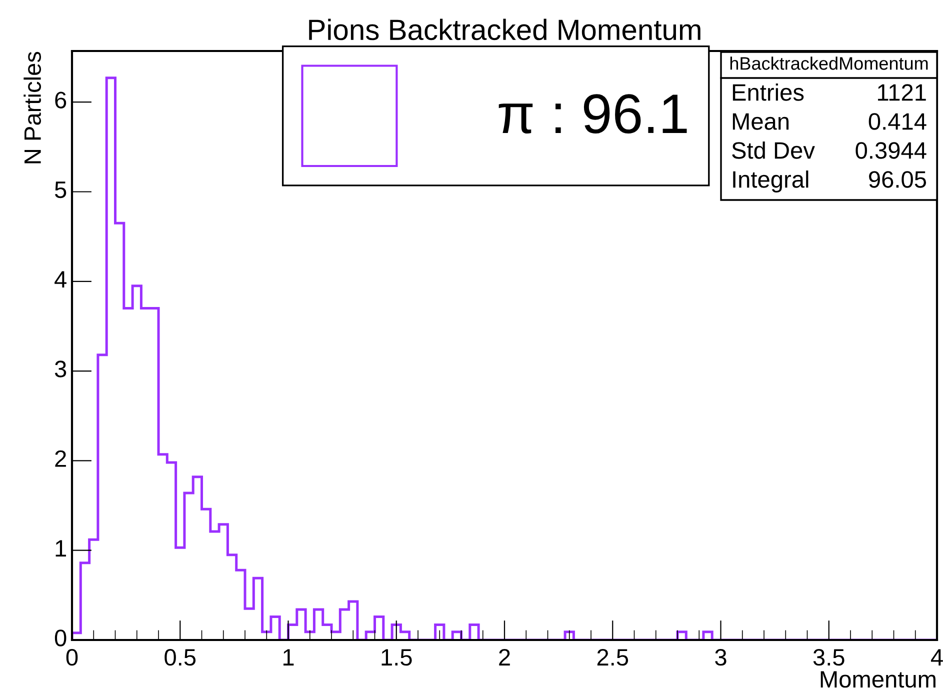 This screenshot has width=943, height=698. Describe the element at coordinates (720, 657) in the screenshot. I see `x-tick-label: 3` at that location.